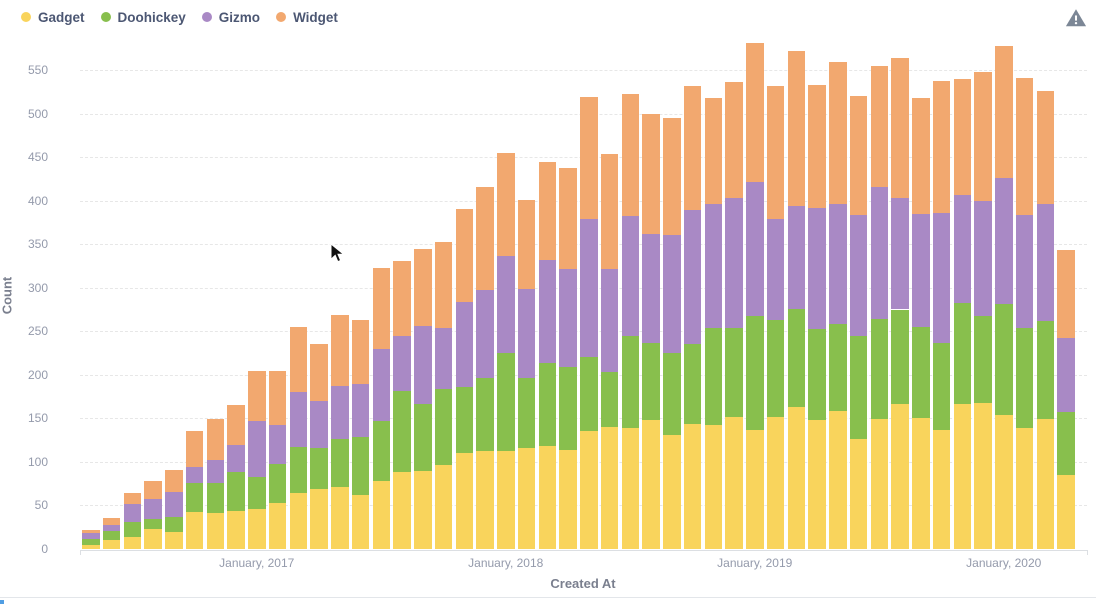 This screenshot has height=604, width=1096. What do you see at coordinates (307, 17) in the screenshot?
I see `legend-item-widget: Widget` at bounding box center [307, 17].